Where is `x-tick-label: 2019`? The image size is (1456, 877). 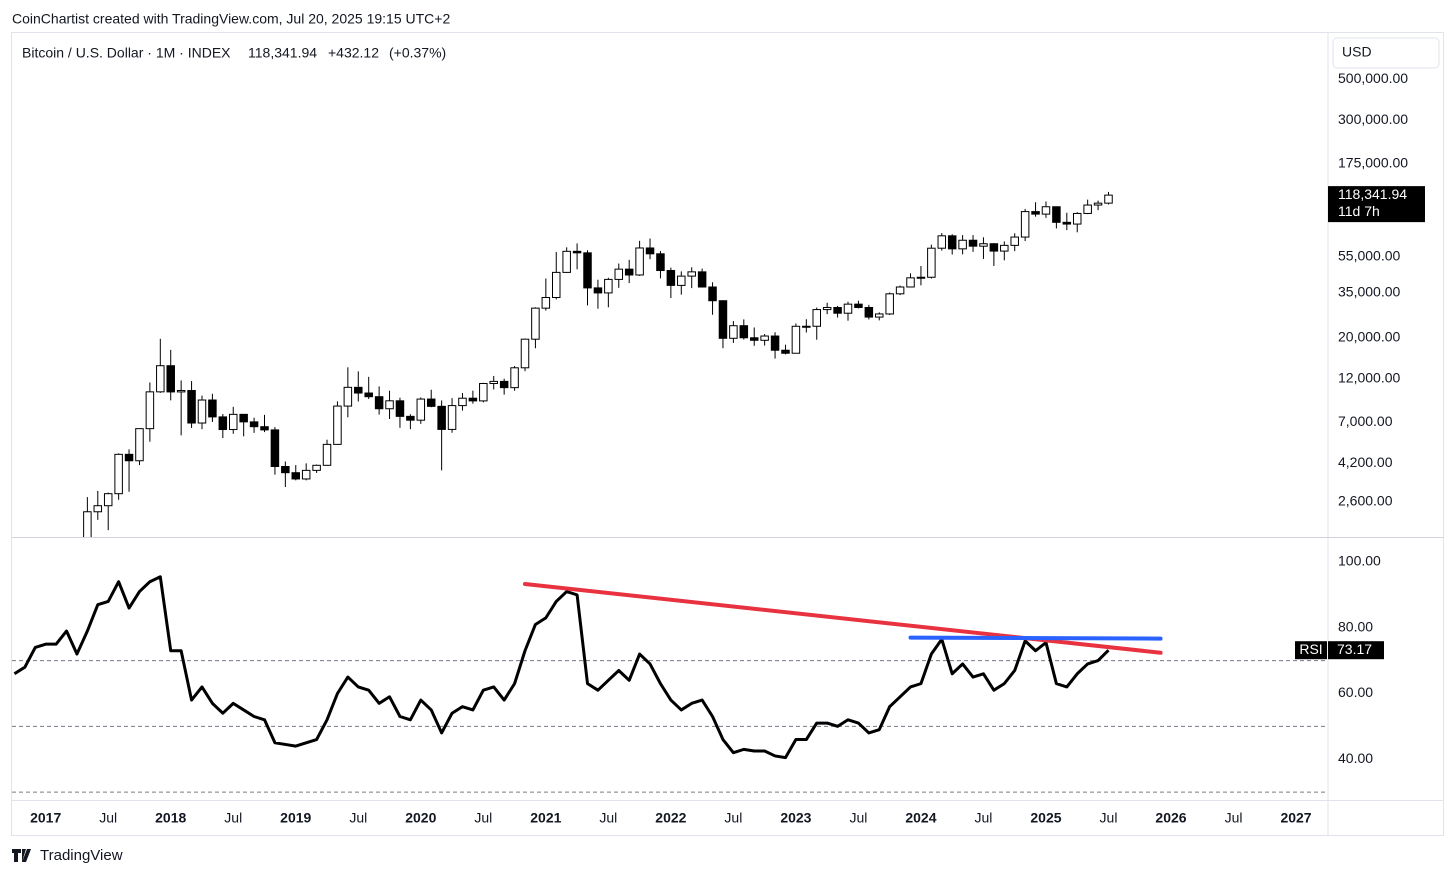 x-tick-label: 2019 is located at coordinates (295, 818).